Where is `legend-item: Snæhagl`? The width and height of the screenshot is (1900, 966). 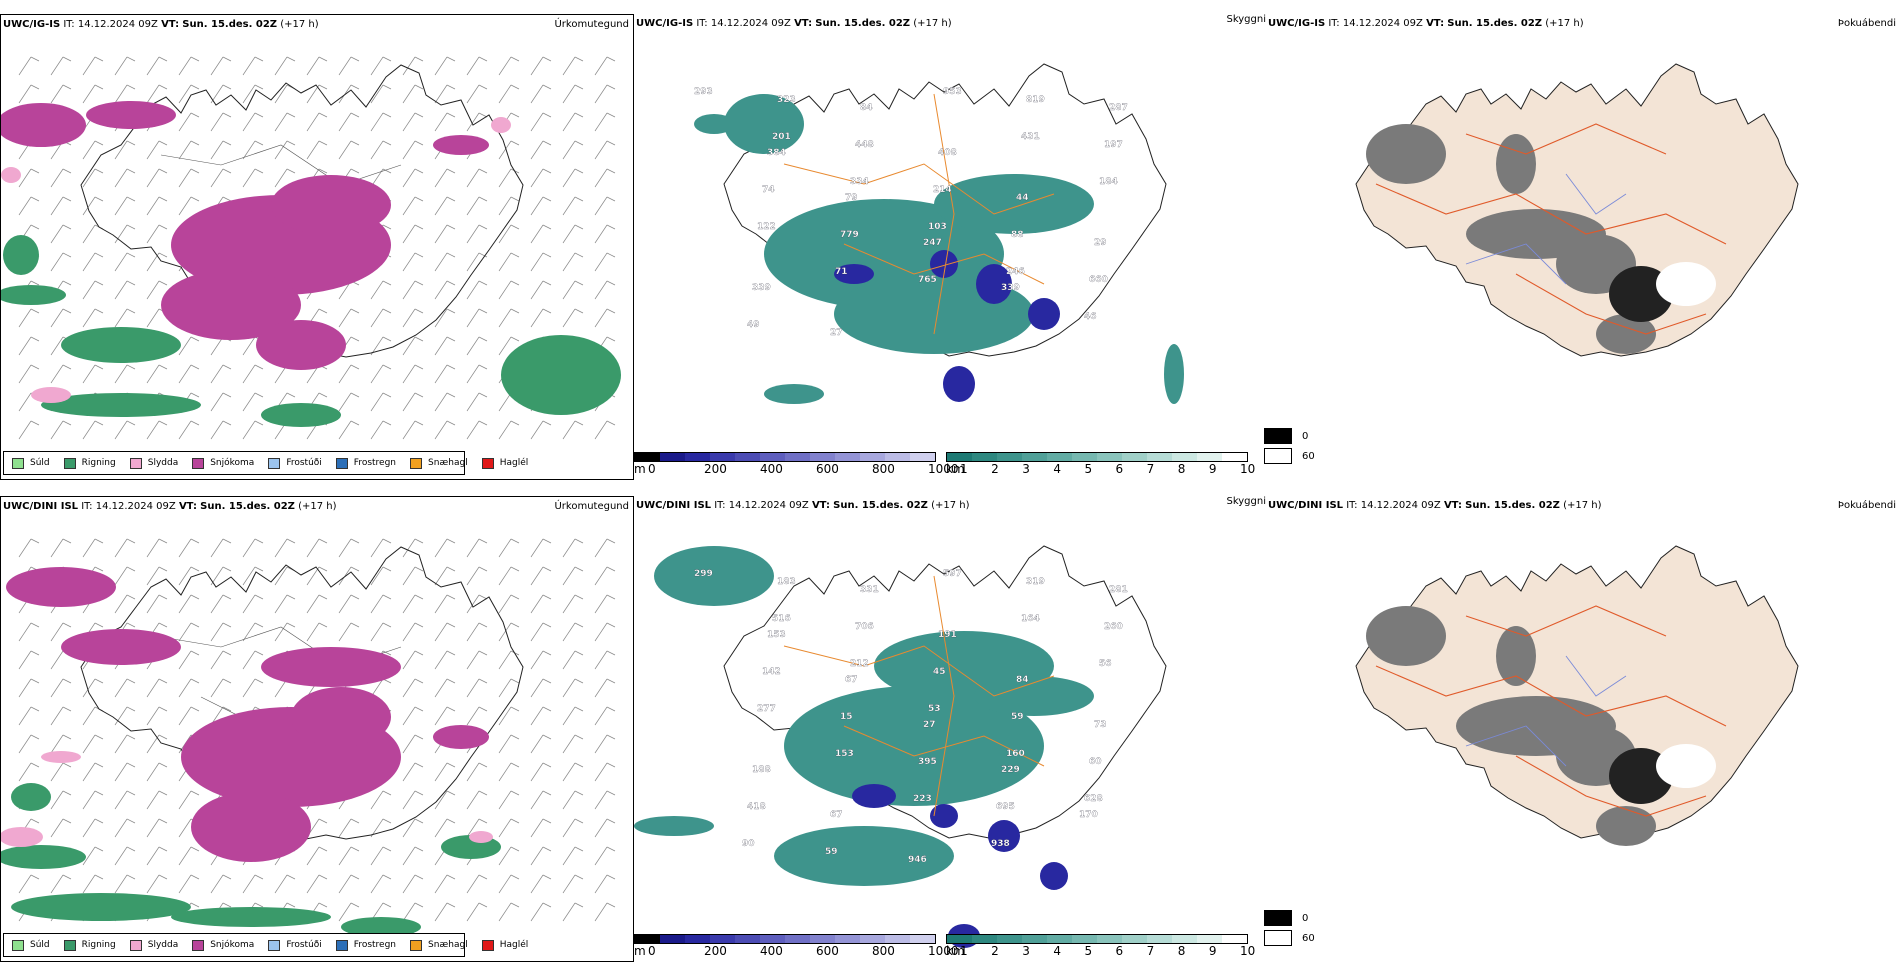 legend-item: Snæhagl is located at coordinates (439, 945).